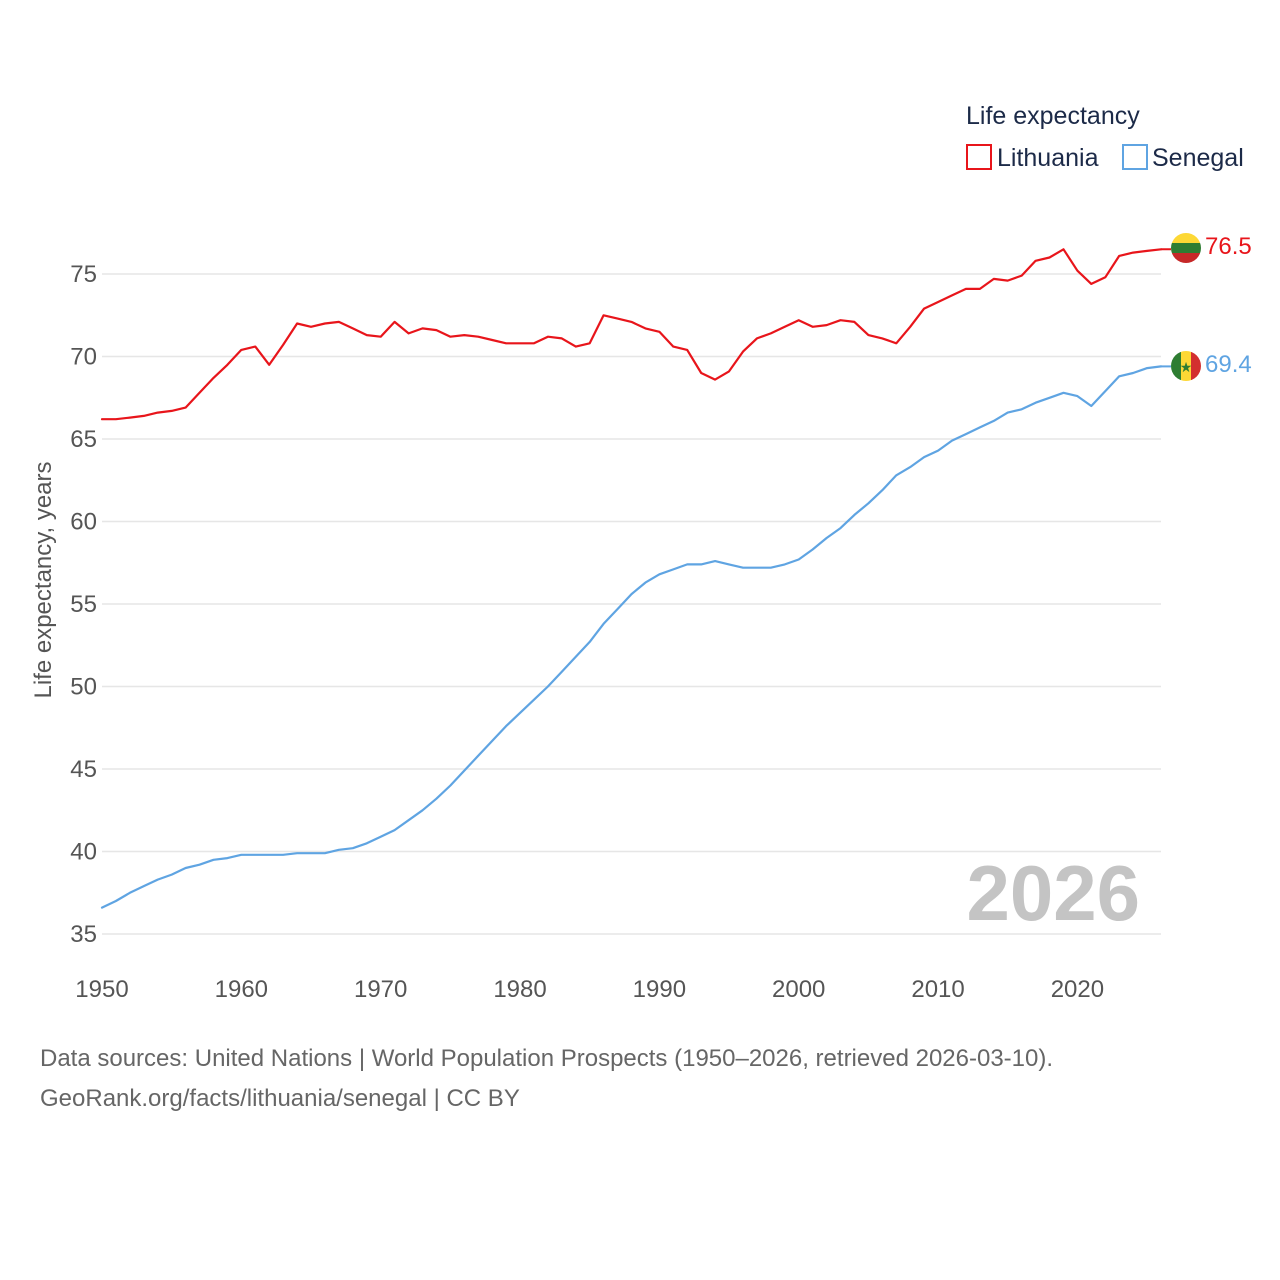 This screenshot has height=1280, width=1280. What do you see at coordinates (798, 989) in the screenshot?
I see `x-tick-label-2000: 2000` at bounding box center [798, 989].